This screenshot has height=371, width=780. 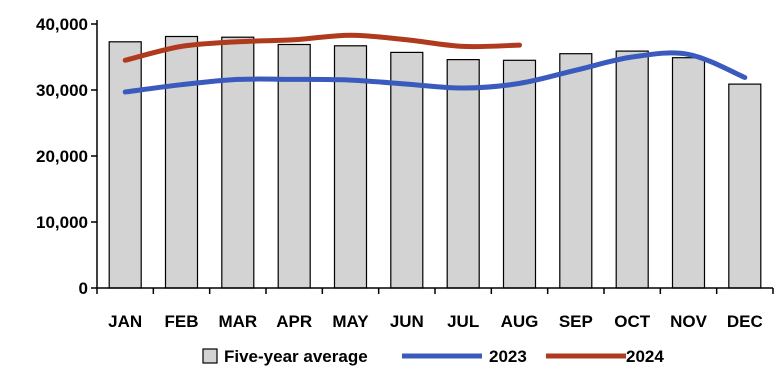 What do you see at coordinates (688, 173) in the screenshot?
I see `bar-nov` at bounding box center [688, 173].